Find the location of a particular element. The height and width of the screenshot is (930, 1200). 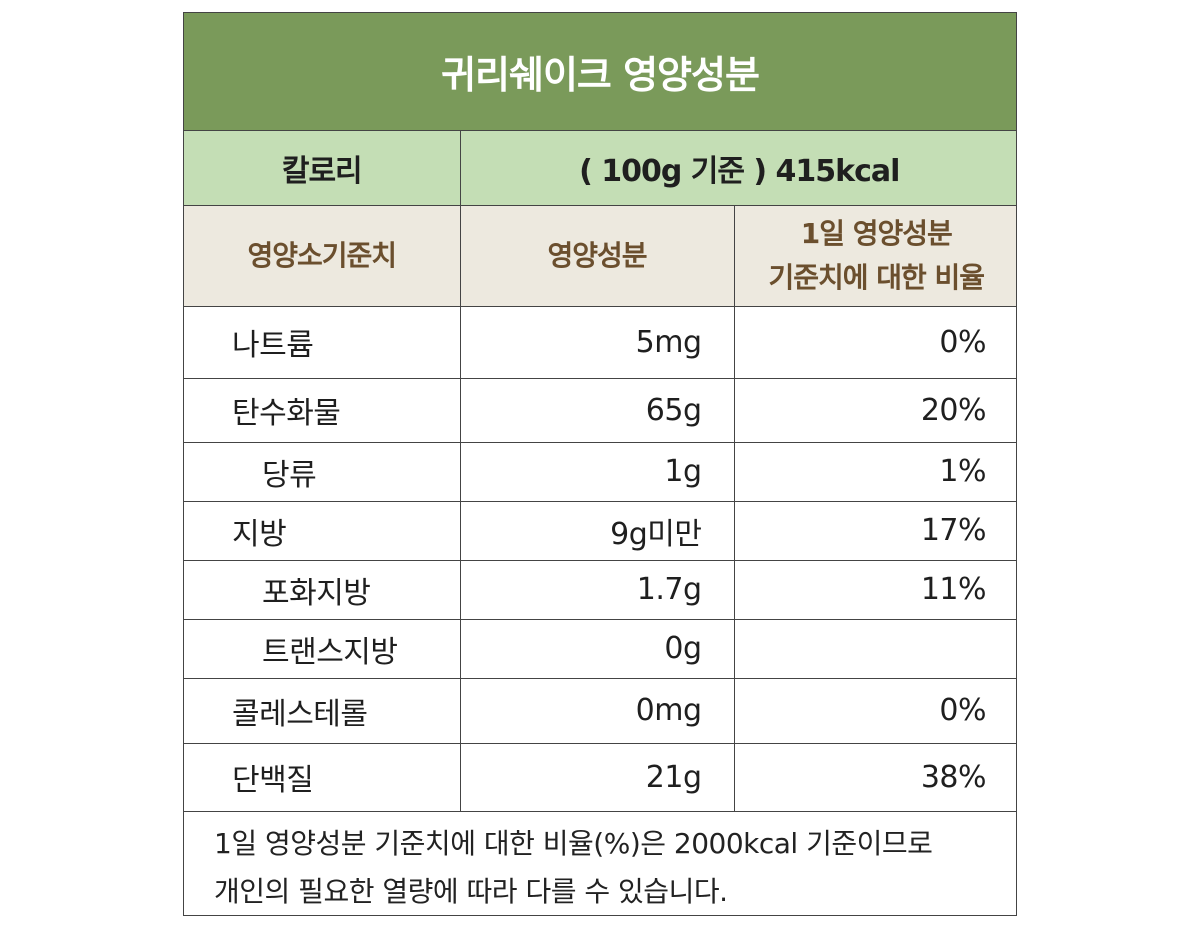

nutrient-amount: 9g미만 is located at coordinates (597, 530).